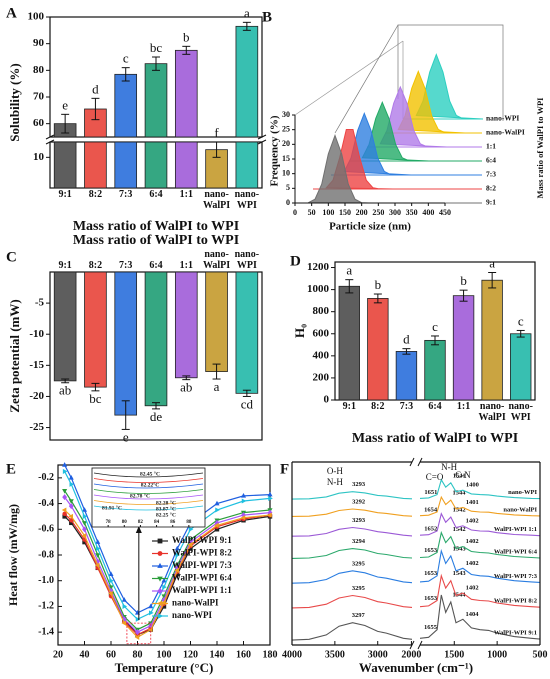  What do you see at coordinates (522, 492) in the screenshot?
I see `series-label: nano-WPI` at bounding box center [522, 492].